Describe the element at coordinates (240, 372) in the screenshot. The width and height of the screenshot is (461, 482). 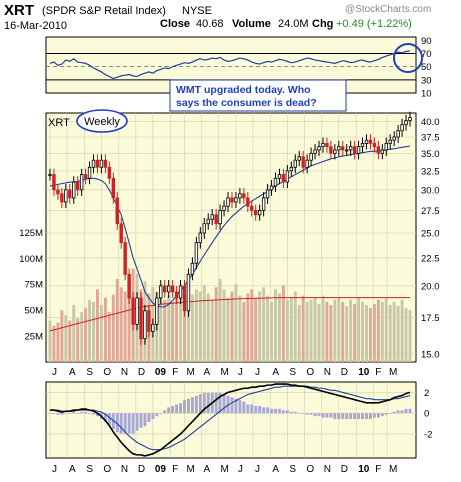
I see `x-label-11: J` at that location.